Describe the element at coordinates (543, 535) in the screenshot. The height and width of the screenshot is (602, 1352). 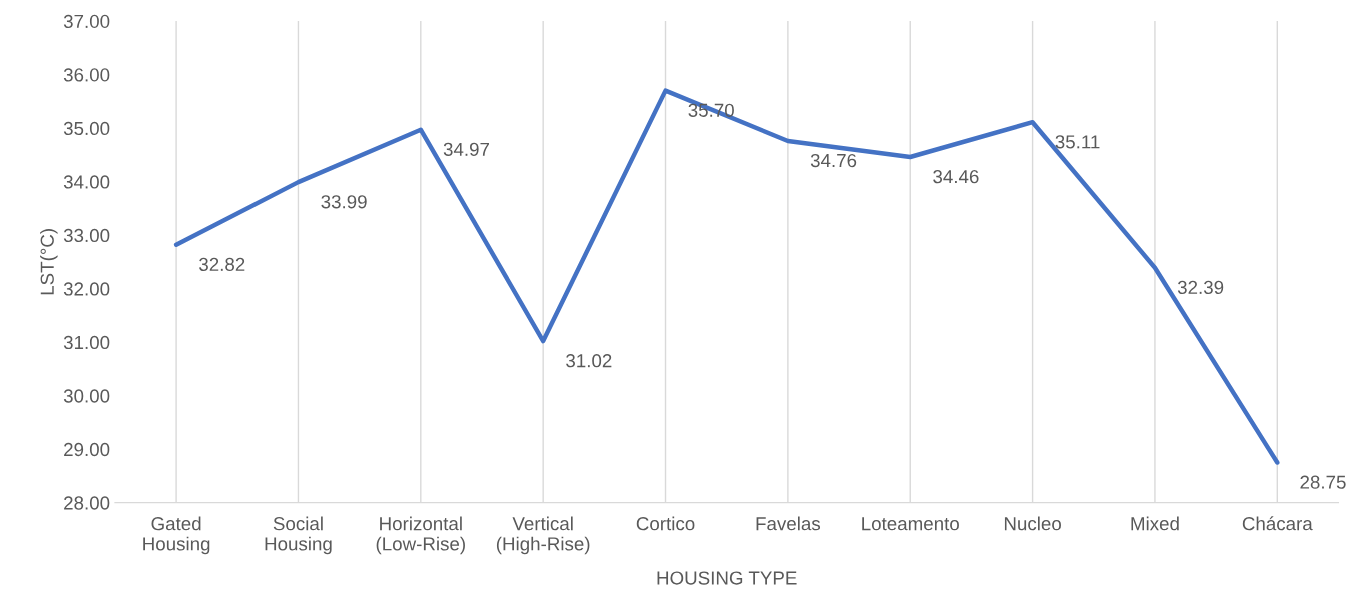
I see `x-tick-label: Vertical (High-Rise)` at that location.